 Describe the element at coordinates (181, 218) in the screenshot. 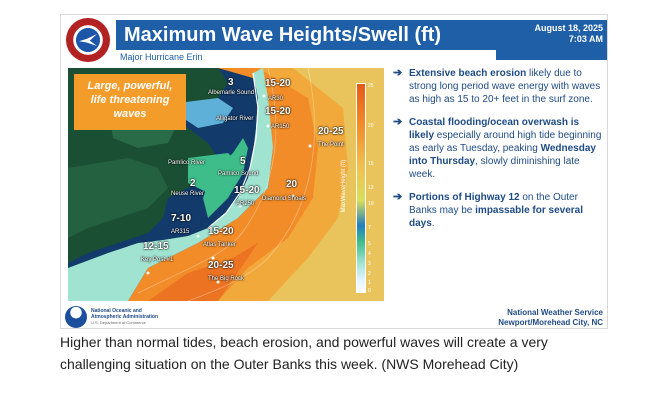

I see `wave-value-ar315: 7-10` at that location.